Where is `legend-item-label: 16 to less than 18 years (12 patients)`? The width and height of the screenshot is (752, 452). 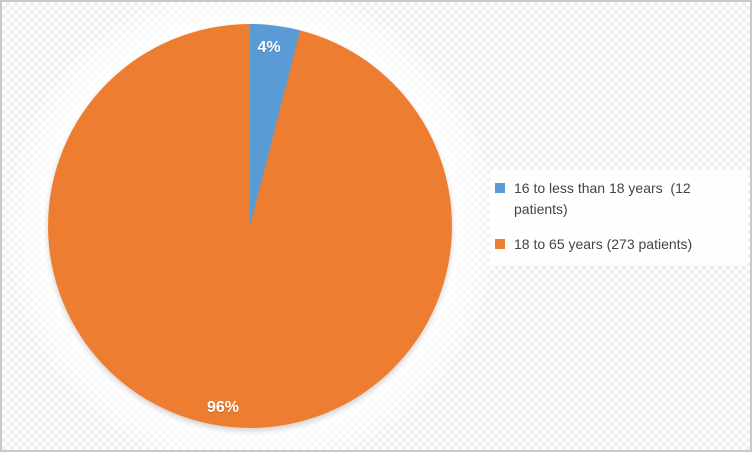
legend-item-label: 16 to less than 18 years (12 patients) is located at coordinates (604, 198).